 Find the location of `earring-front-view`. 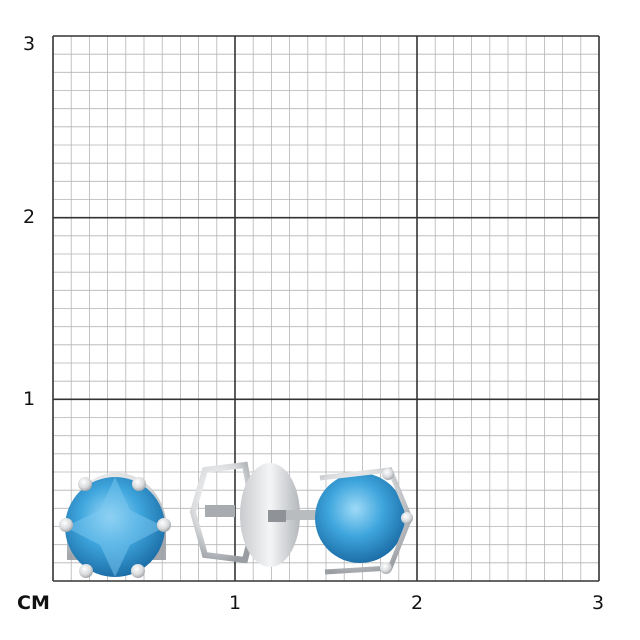

earring-front-view is located at coordinates (115, 525).